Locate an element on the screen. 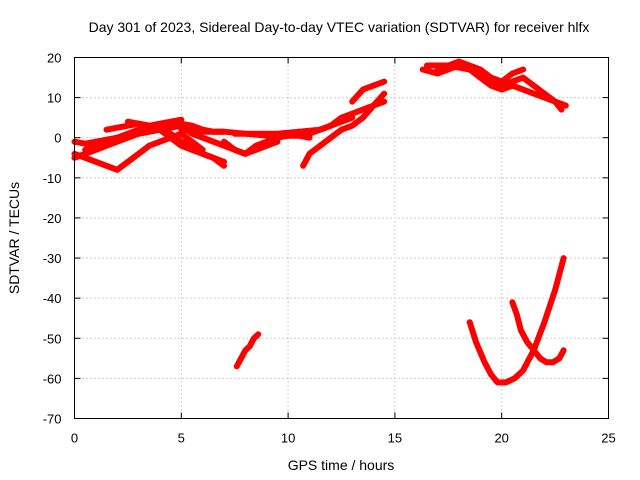 Image resolution: width=640 pixels, height=480 pixels. y-tick-label-4: -30 is located at coordinates (52, 258).